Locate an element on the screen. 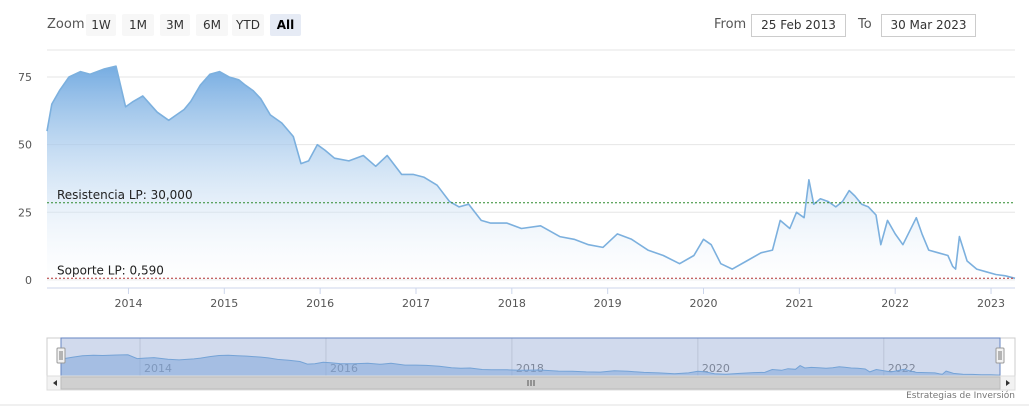 The height and width of the screenshot is (415, 1029). credit-text: Estrategias de Inversión is located at coordinates (960, 396).